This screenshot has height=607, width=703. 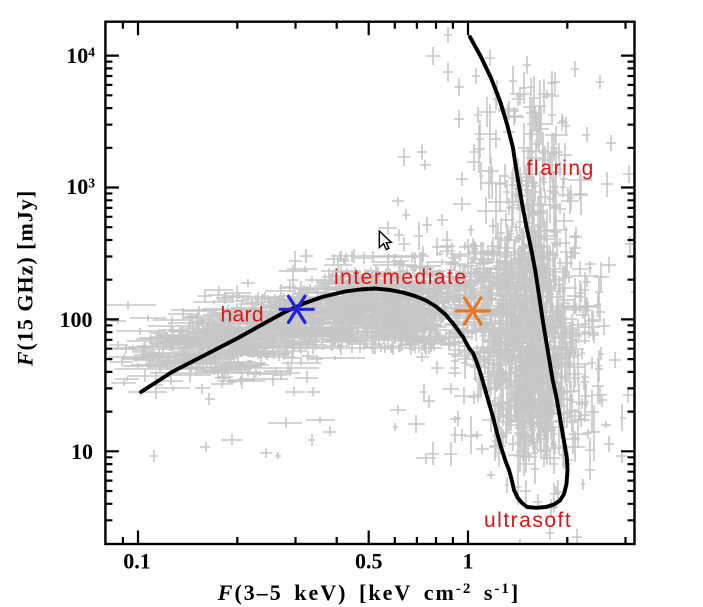 What do you see at coordinates (368, 592) in the screenshot?
I see `svg-text: F(3–5 keV) [keV cm-2 s-1]` at bounding box center [368, 592].